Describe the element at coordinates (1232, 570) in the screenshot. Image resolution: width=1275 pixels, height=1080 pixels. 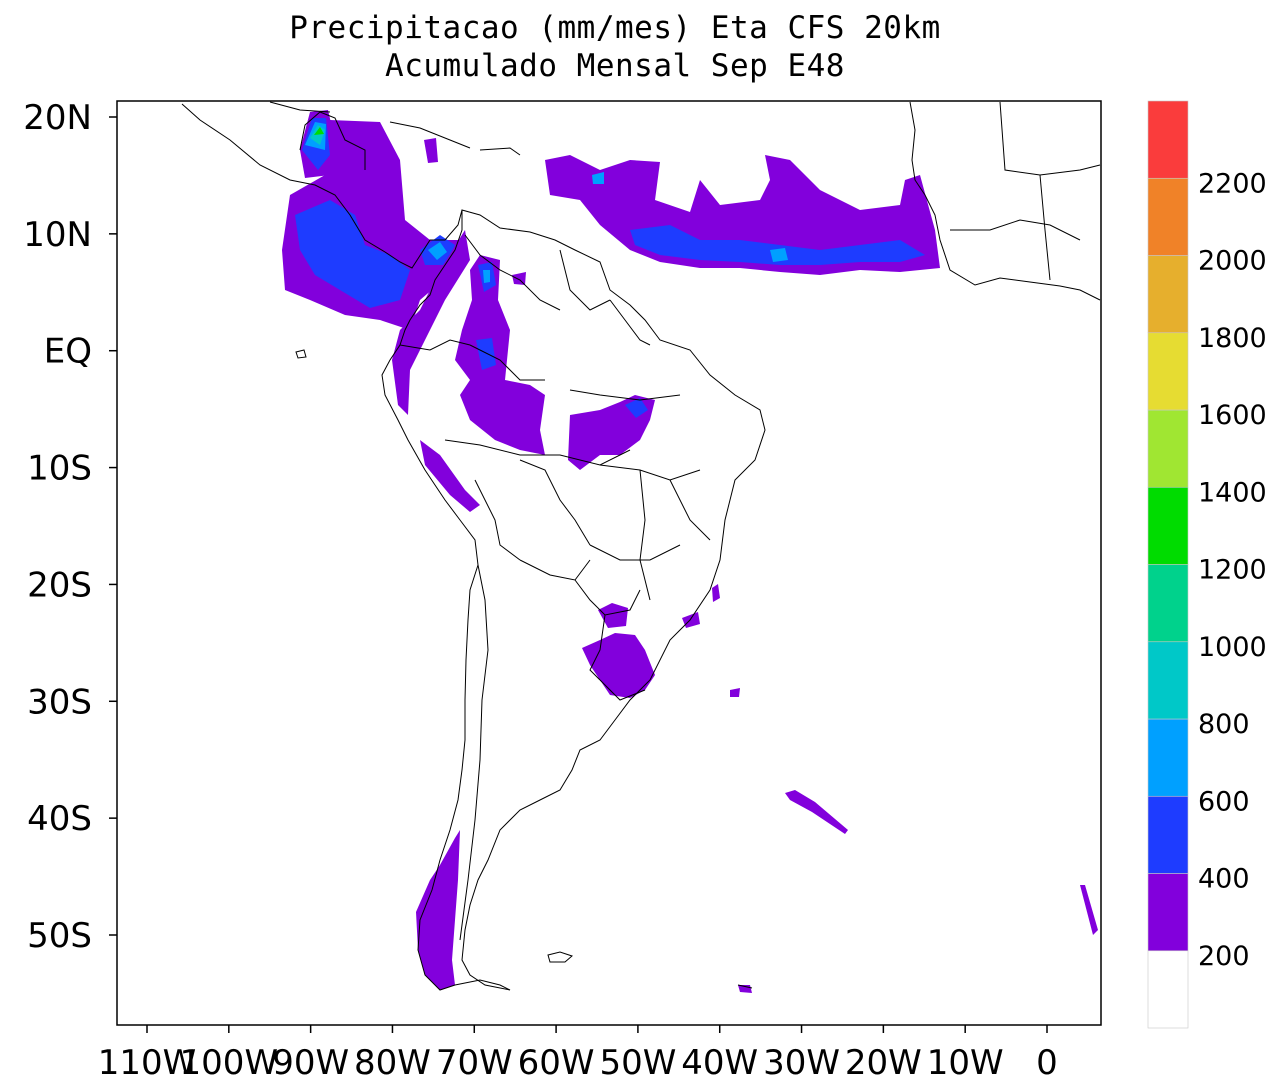
I see `colorbar-label: 1200` at that location.